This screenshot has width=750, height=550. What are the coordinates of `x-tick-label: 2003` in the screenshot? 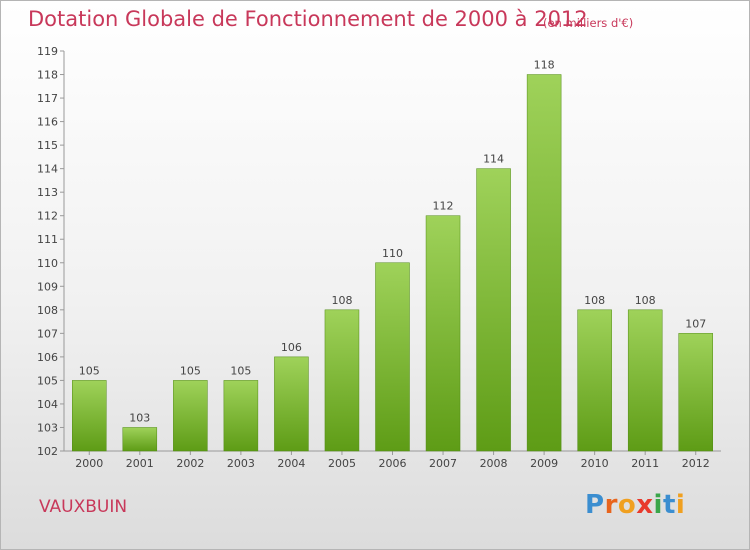 It's located at (241, 463).